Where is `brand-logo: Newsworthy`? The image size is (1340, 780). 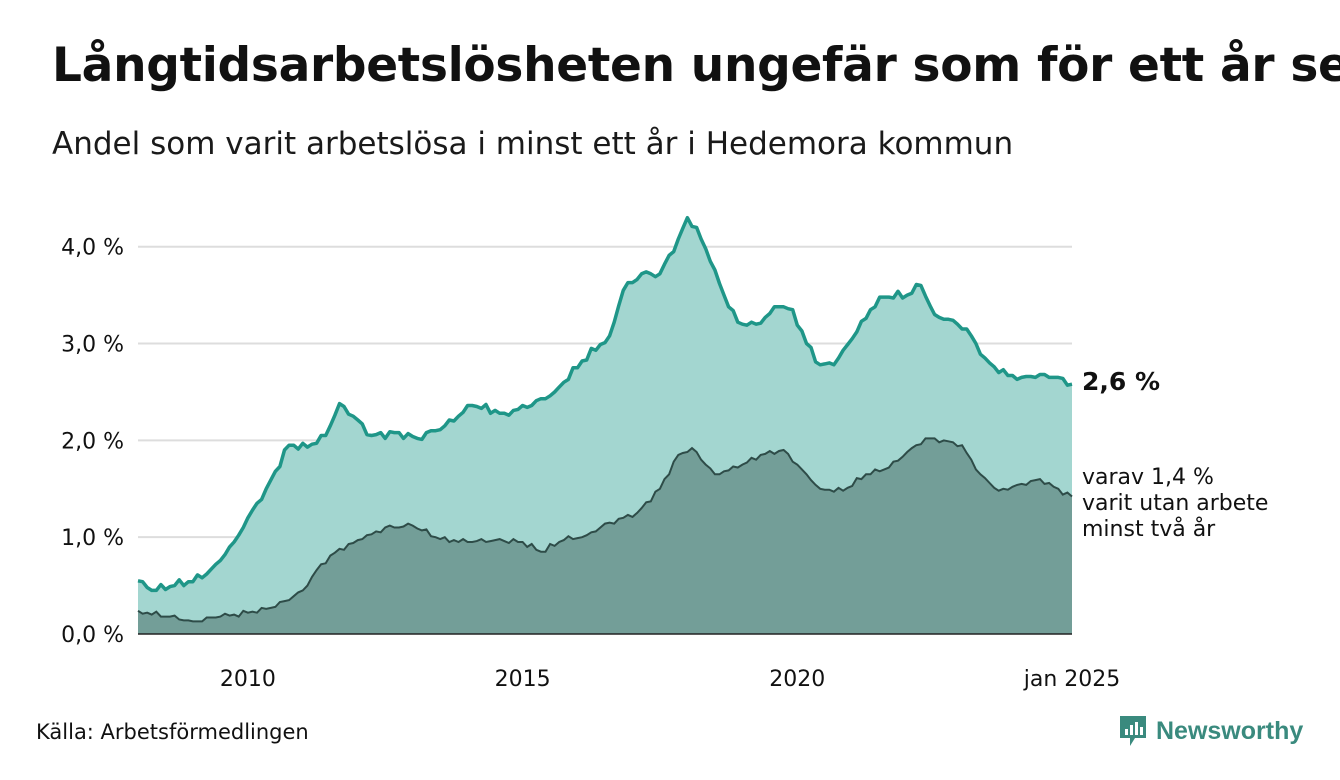
brand-logo: Newsworthy is located at coordinates (1210, 731).